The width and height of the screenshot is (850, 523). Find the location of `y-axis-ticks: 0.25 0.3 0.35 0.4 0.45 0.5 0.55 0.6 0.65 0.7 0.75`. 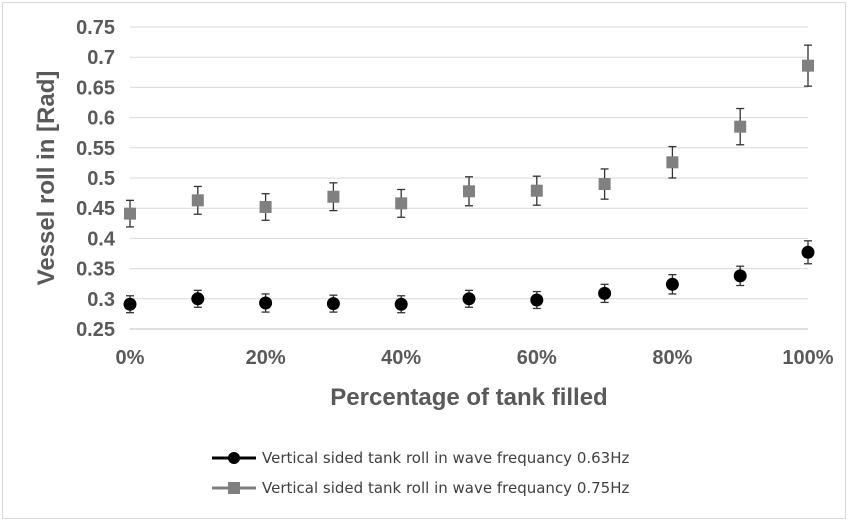

y-axis-ticks: 0.25 0.3 0.35 0.4 0.45 0.5 0.55 0.6 0.65 0.7 0.75 is located at coordinates (96, 179).